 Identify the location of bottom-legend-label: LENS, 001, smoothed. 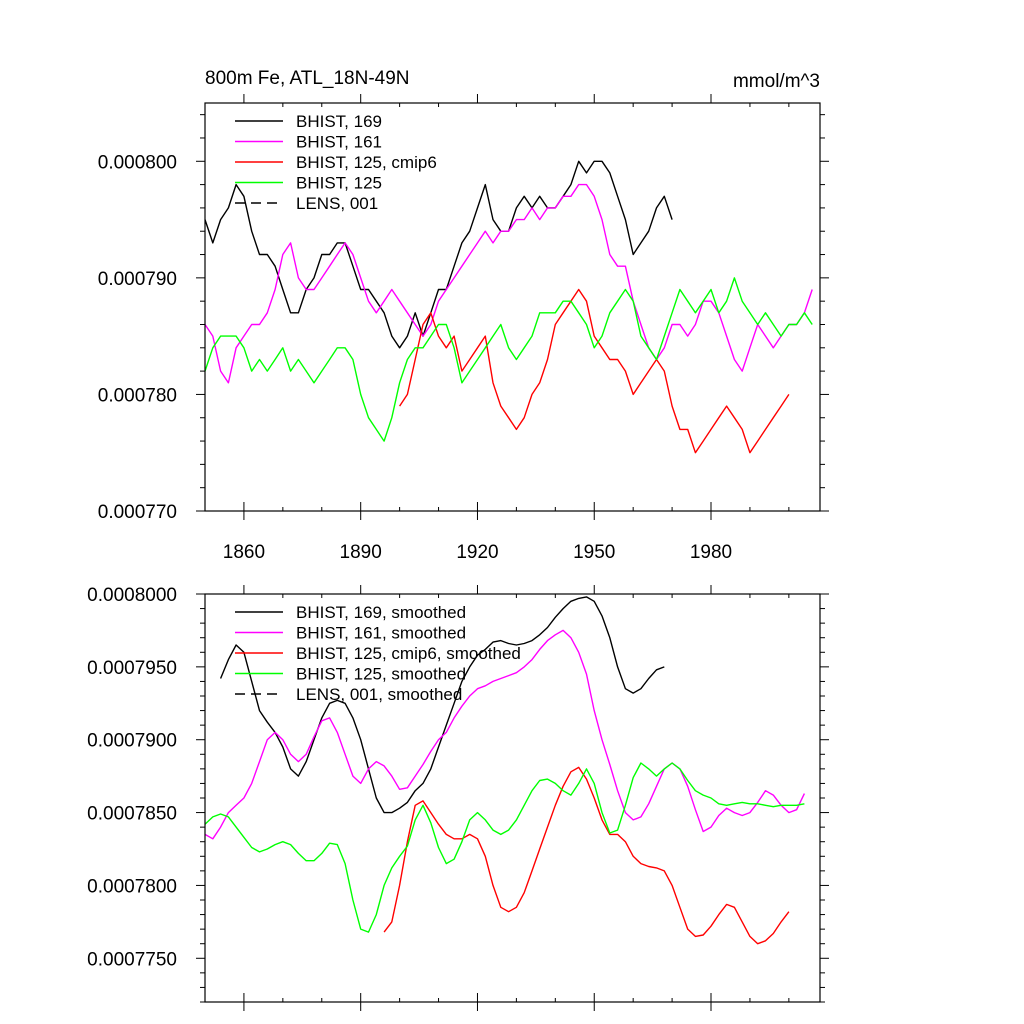
(379, 694).